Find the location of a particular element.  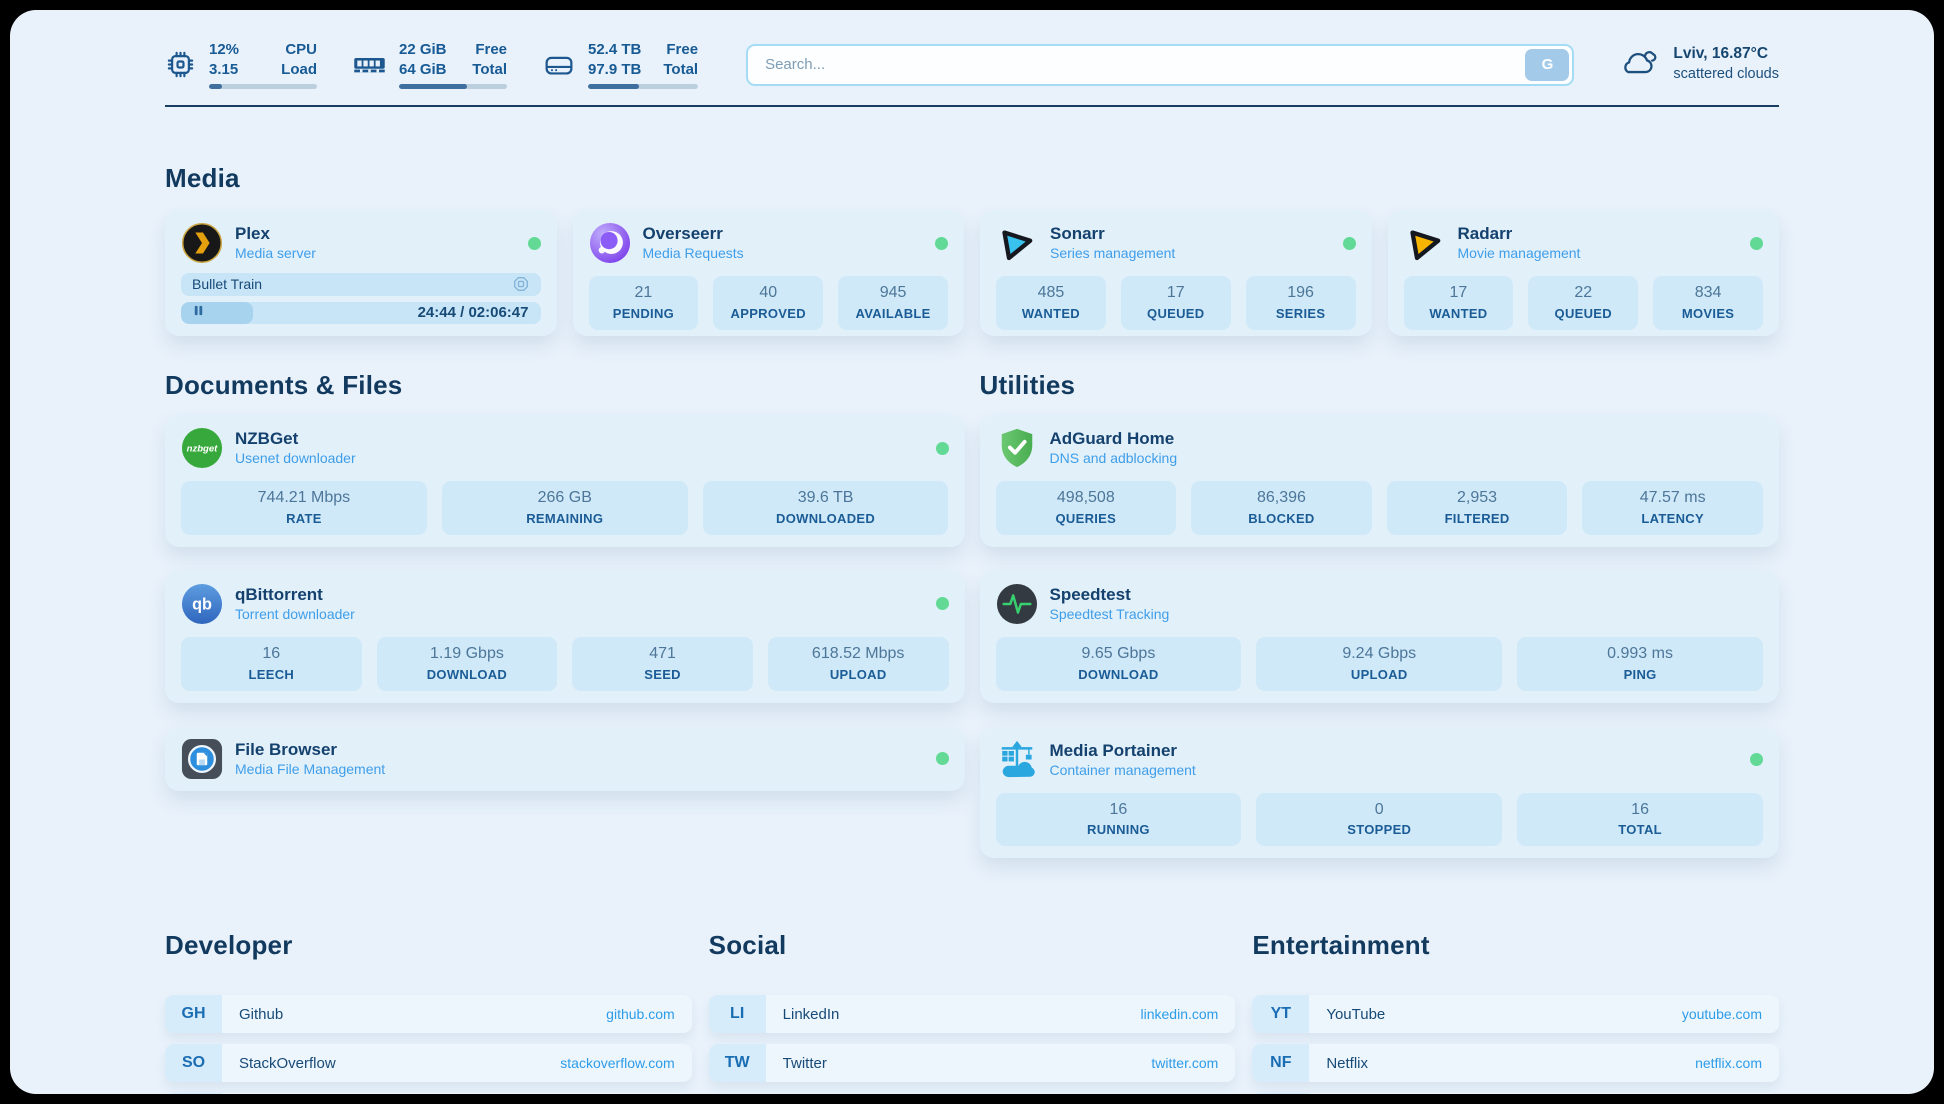

service-card-filebrowser: File Browser Media File Management is located at coordinates (565, 758).